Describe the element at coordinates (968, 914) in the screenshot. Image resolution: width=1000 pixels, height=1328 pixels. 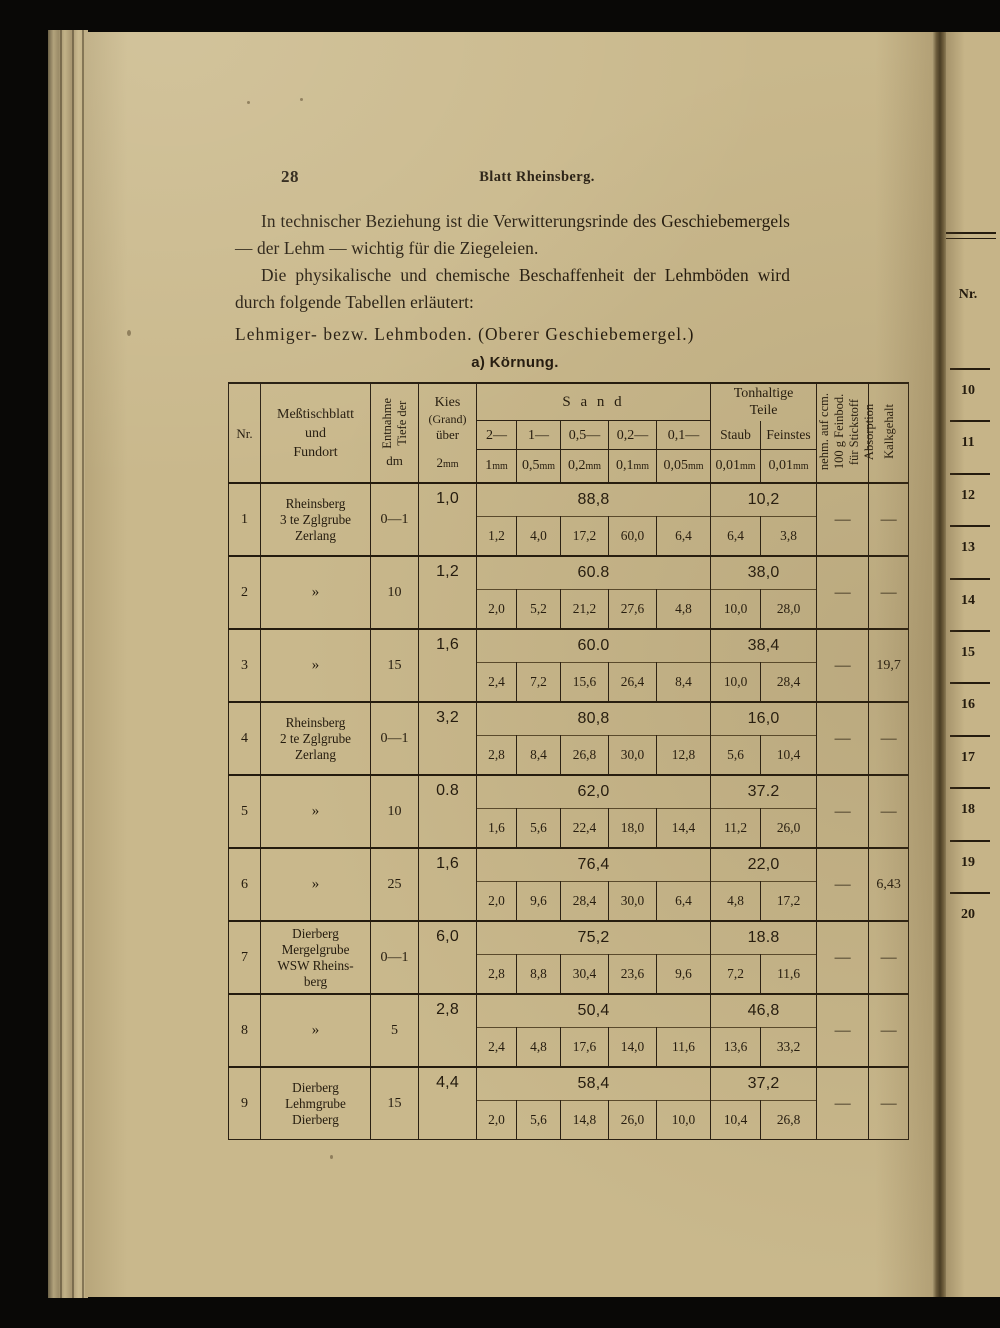
I see `next-page-row-number: 20` at that location.